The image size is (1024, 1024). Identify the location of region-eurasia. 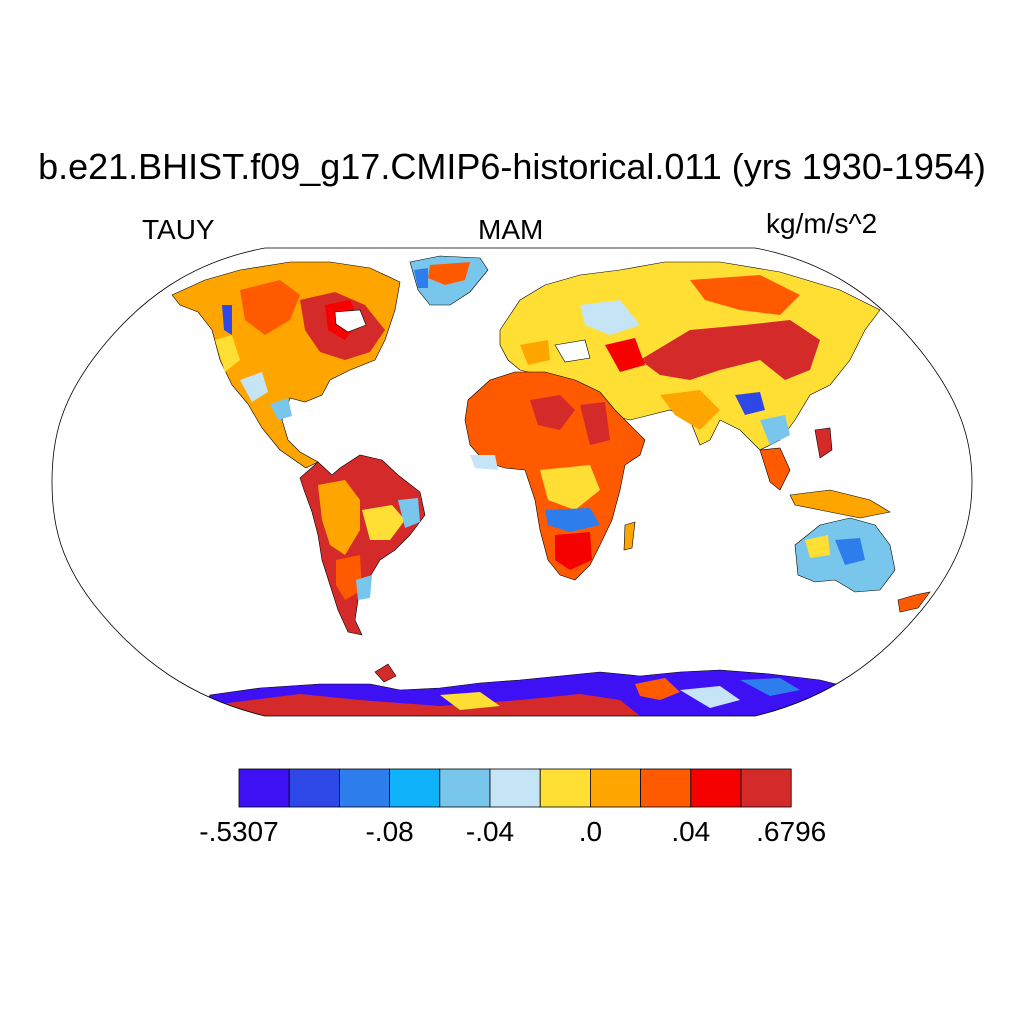
(690, 356).